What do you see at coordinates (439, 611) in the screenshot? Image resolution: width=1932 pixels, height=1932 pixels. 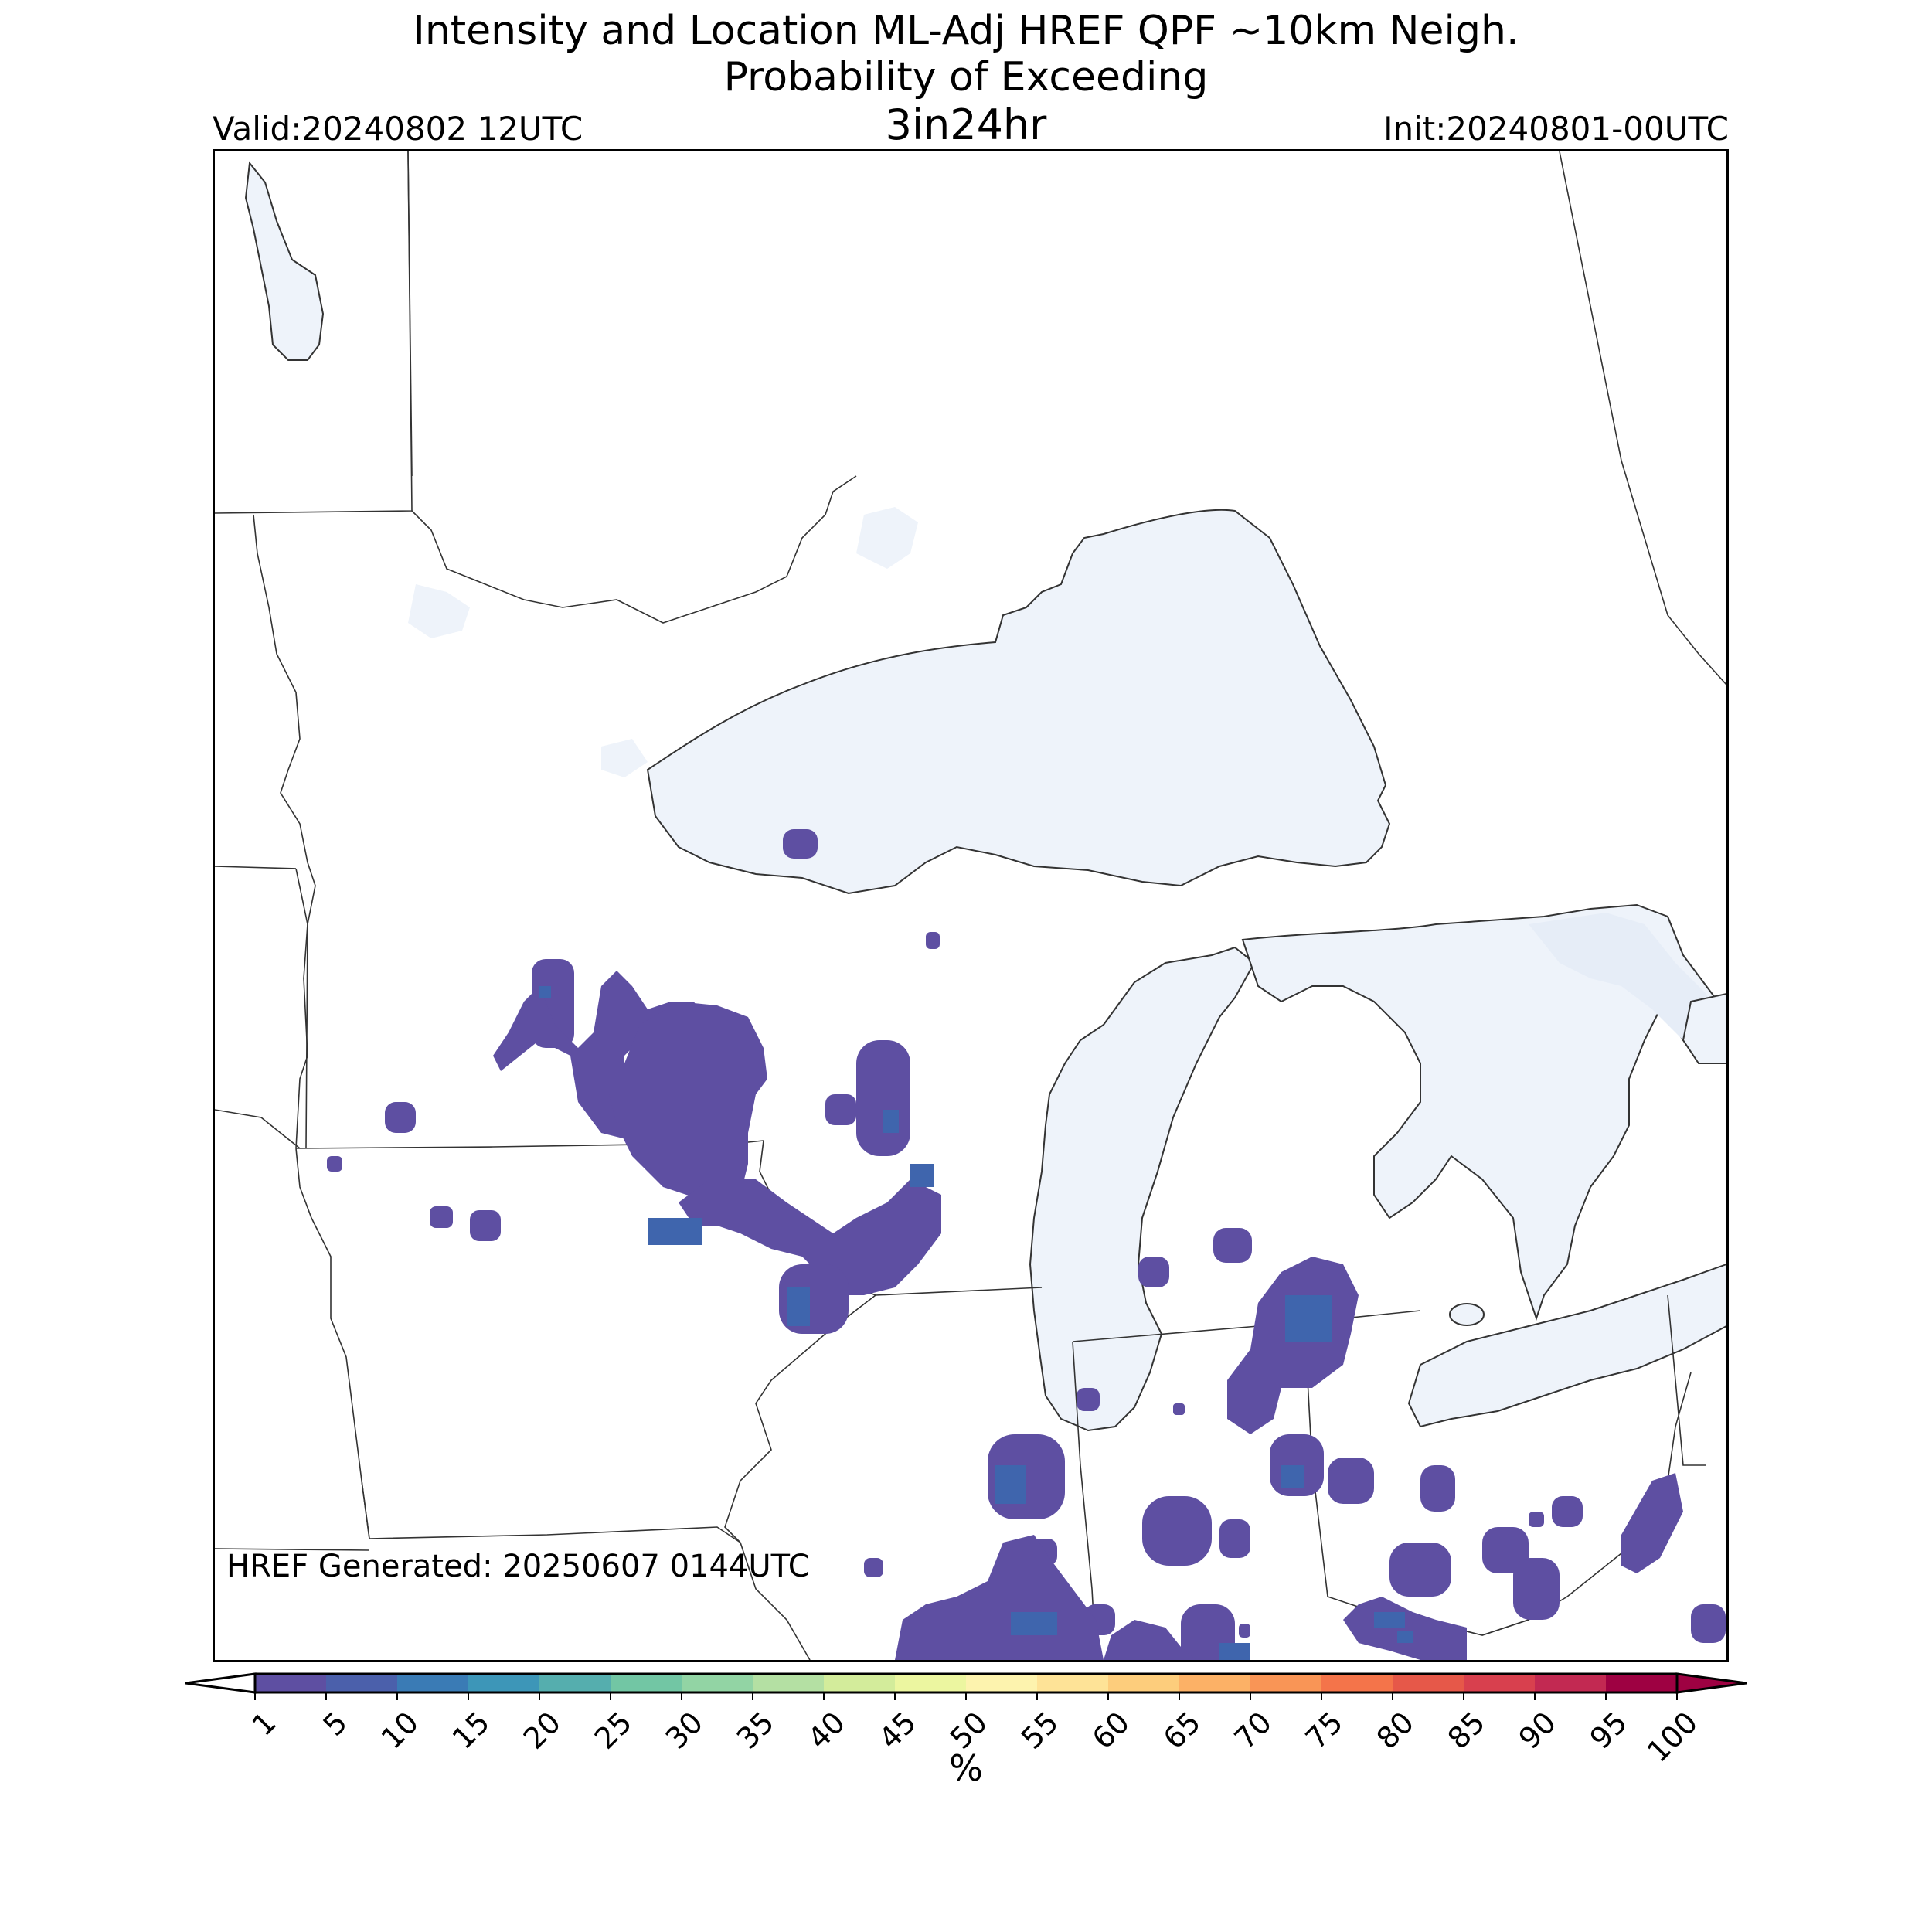 I see `lake-of-the-woods` at bounding box center [439, 611].